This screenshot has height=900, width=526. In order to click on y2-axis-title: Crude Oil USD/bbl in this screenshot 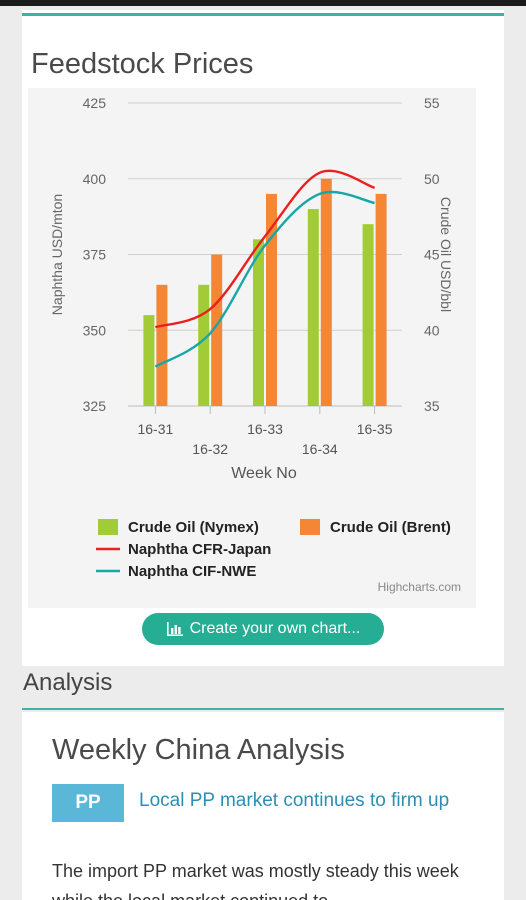, I will do `click(446, 254)`.